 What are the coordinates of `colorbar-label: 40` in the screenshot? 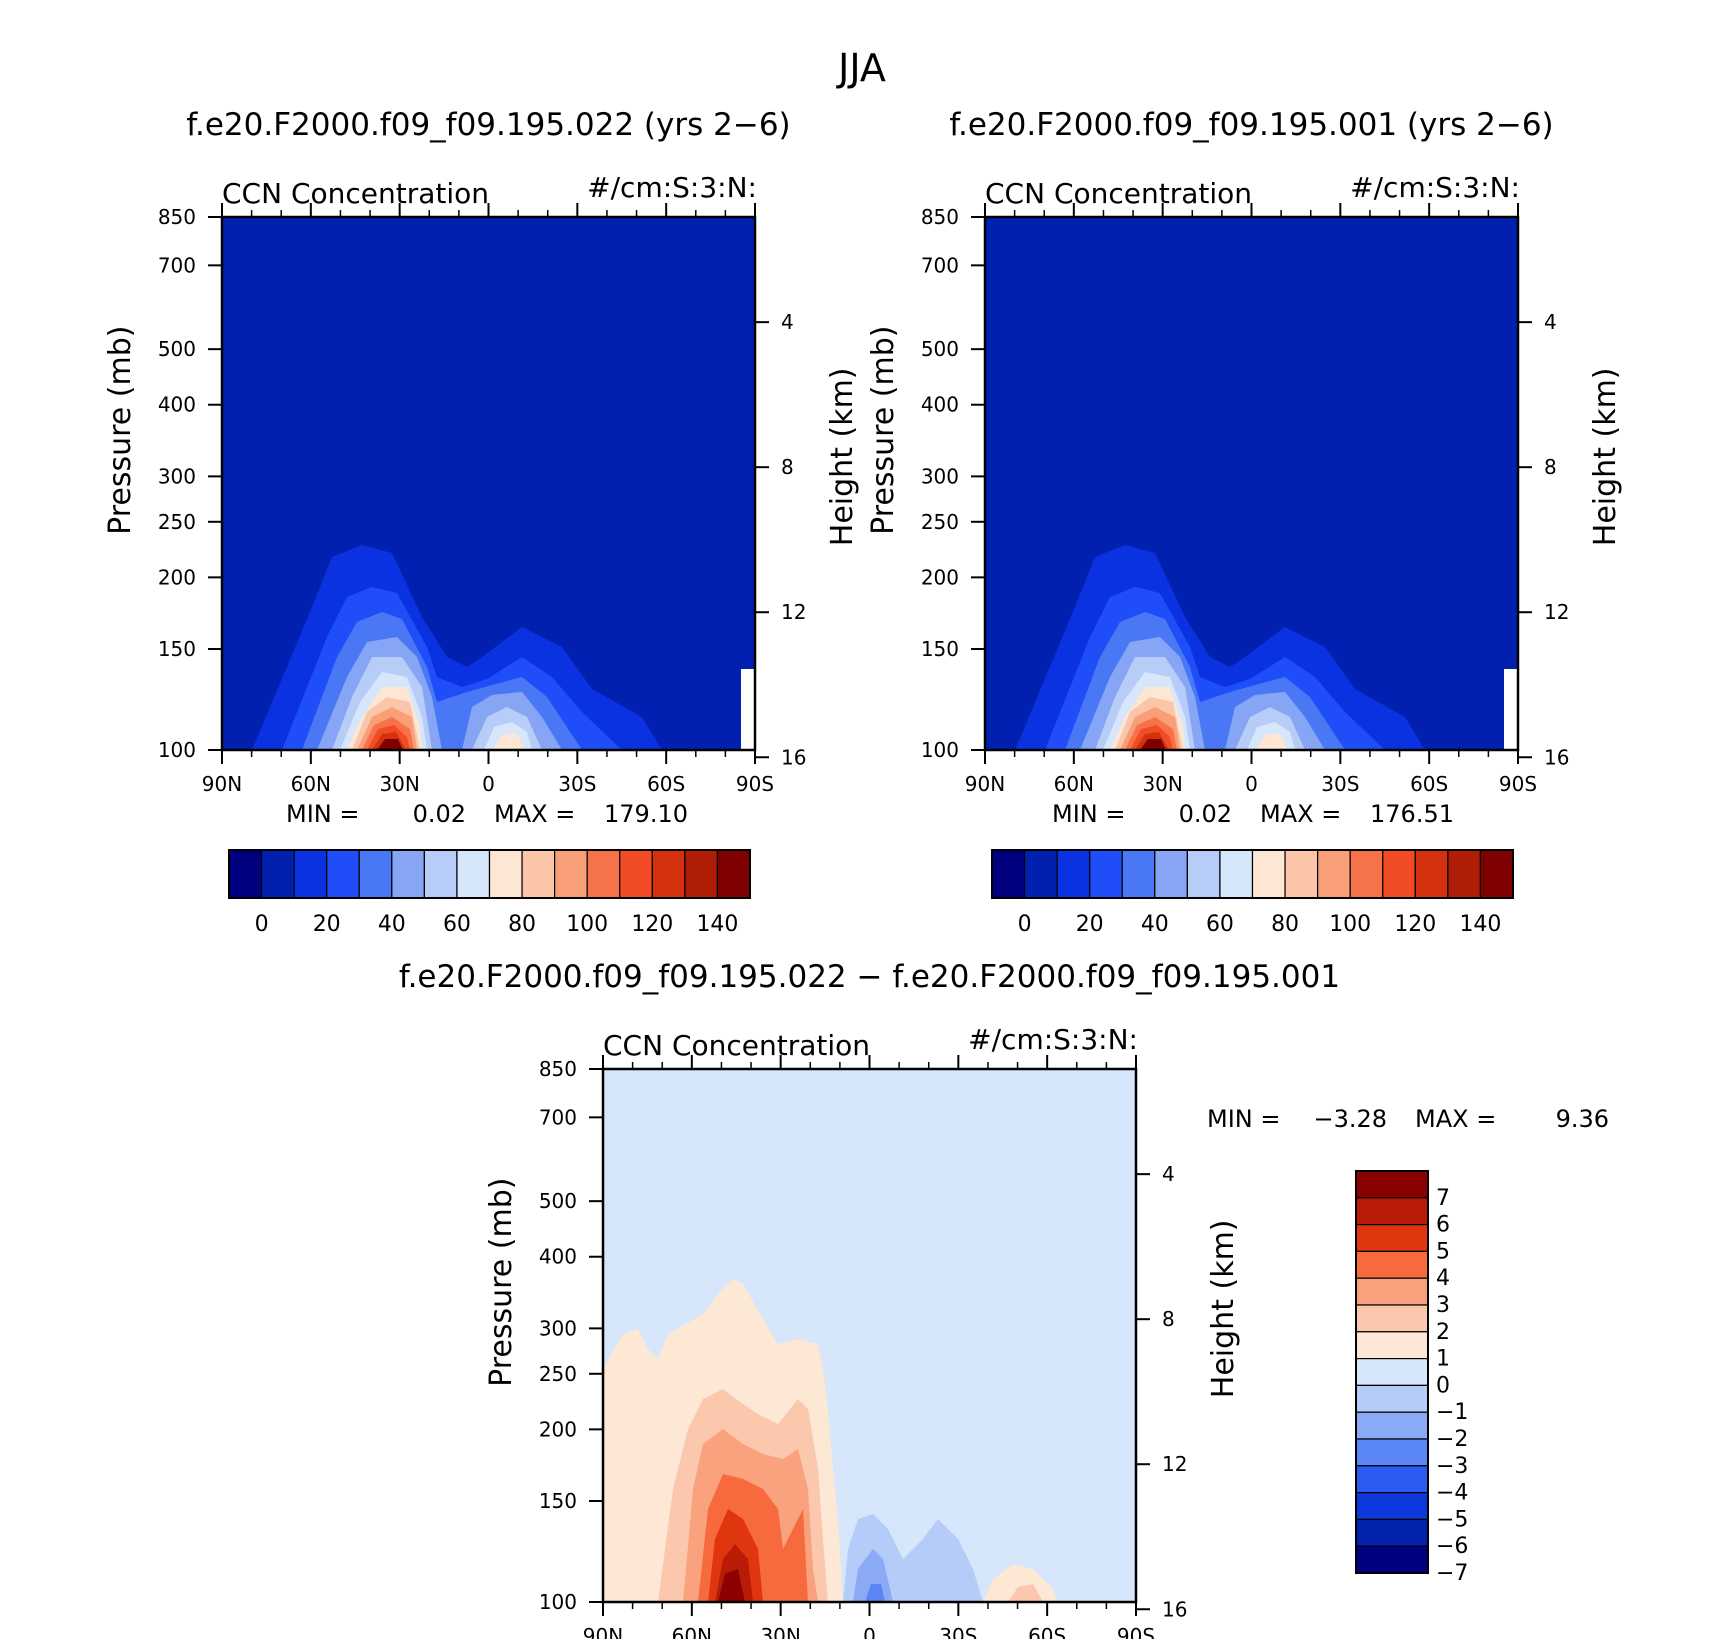 It's located at (1155, 924).